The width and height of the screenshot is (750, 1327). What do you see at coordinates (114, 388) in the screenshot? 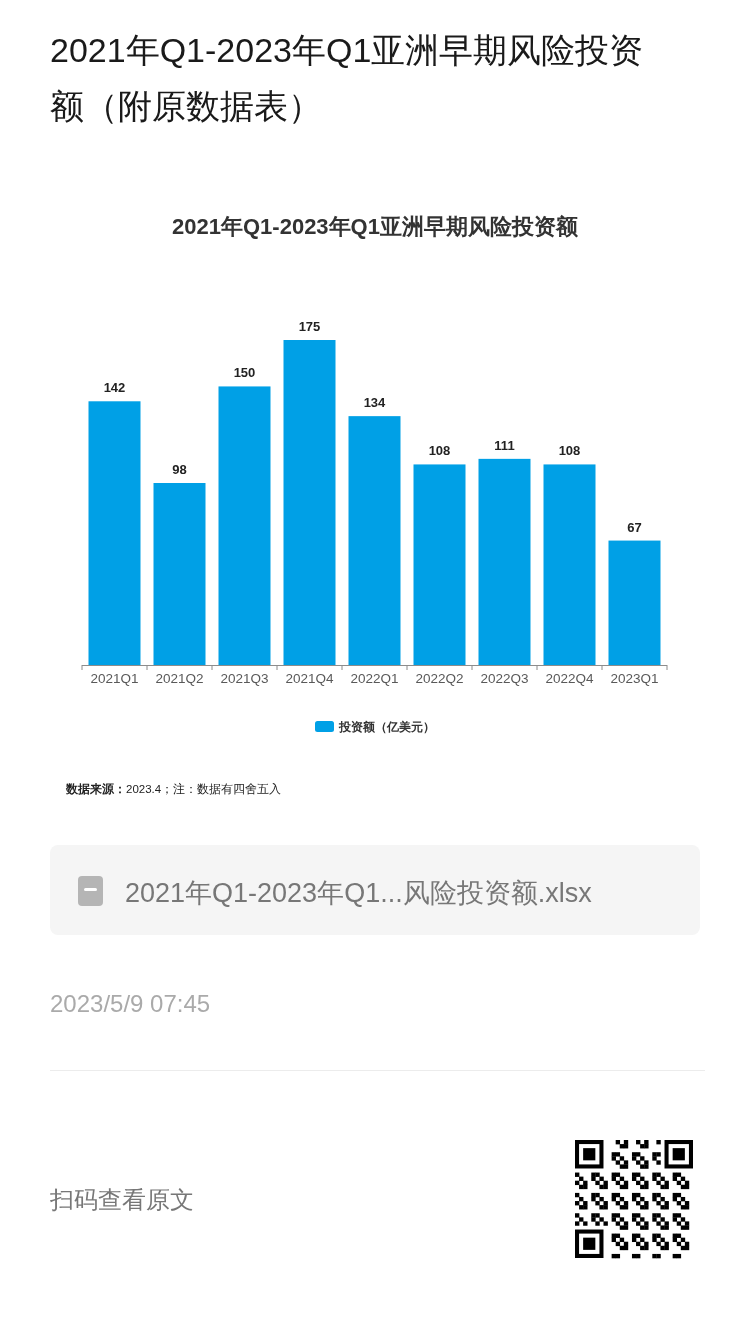
I see `data-label: 142` at bounding box center [114, 388].